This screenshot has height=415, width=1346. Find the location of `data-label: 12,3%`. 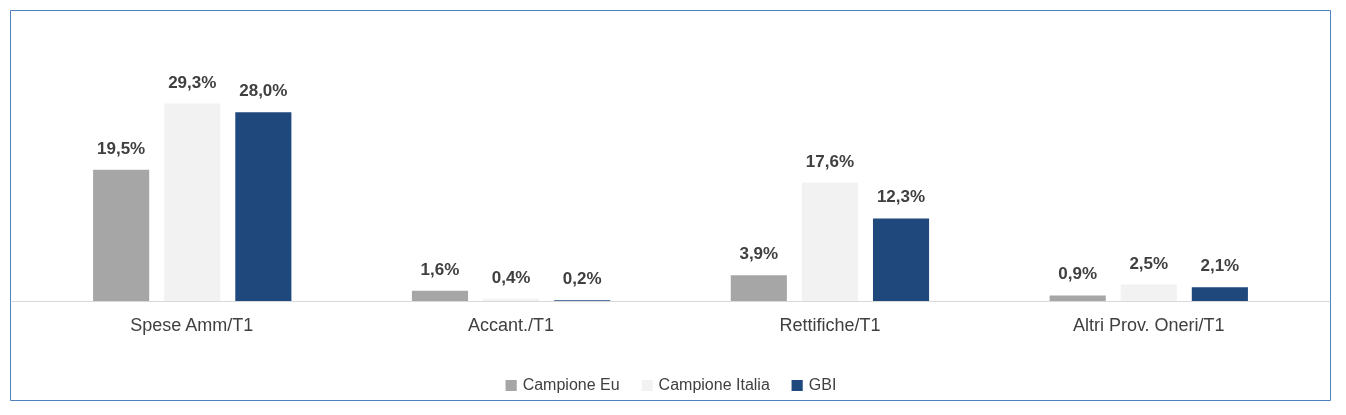

data-label: 12,3% is located at coordinates (901, 197).